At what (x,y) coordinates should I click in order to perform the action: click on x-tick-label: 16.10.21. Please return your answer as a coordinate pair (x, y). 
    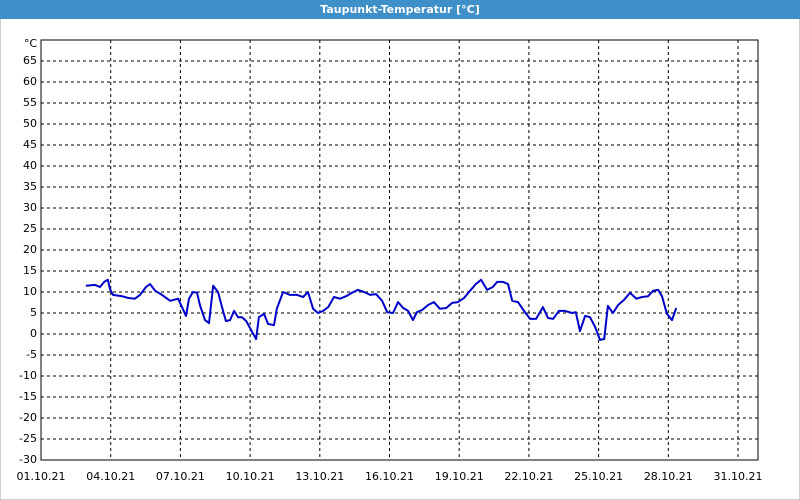
    Looking at the image, I should click on (389, 476).